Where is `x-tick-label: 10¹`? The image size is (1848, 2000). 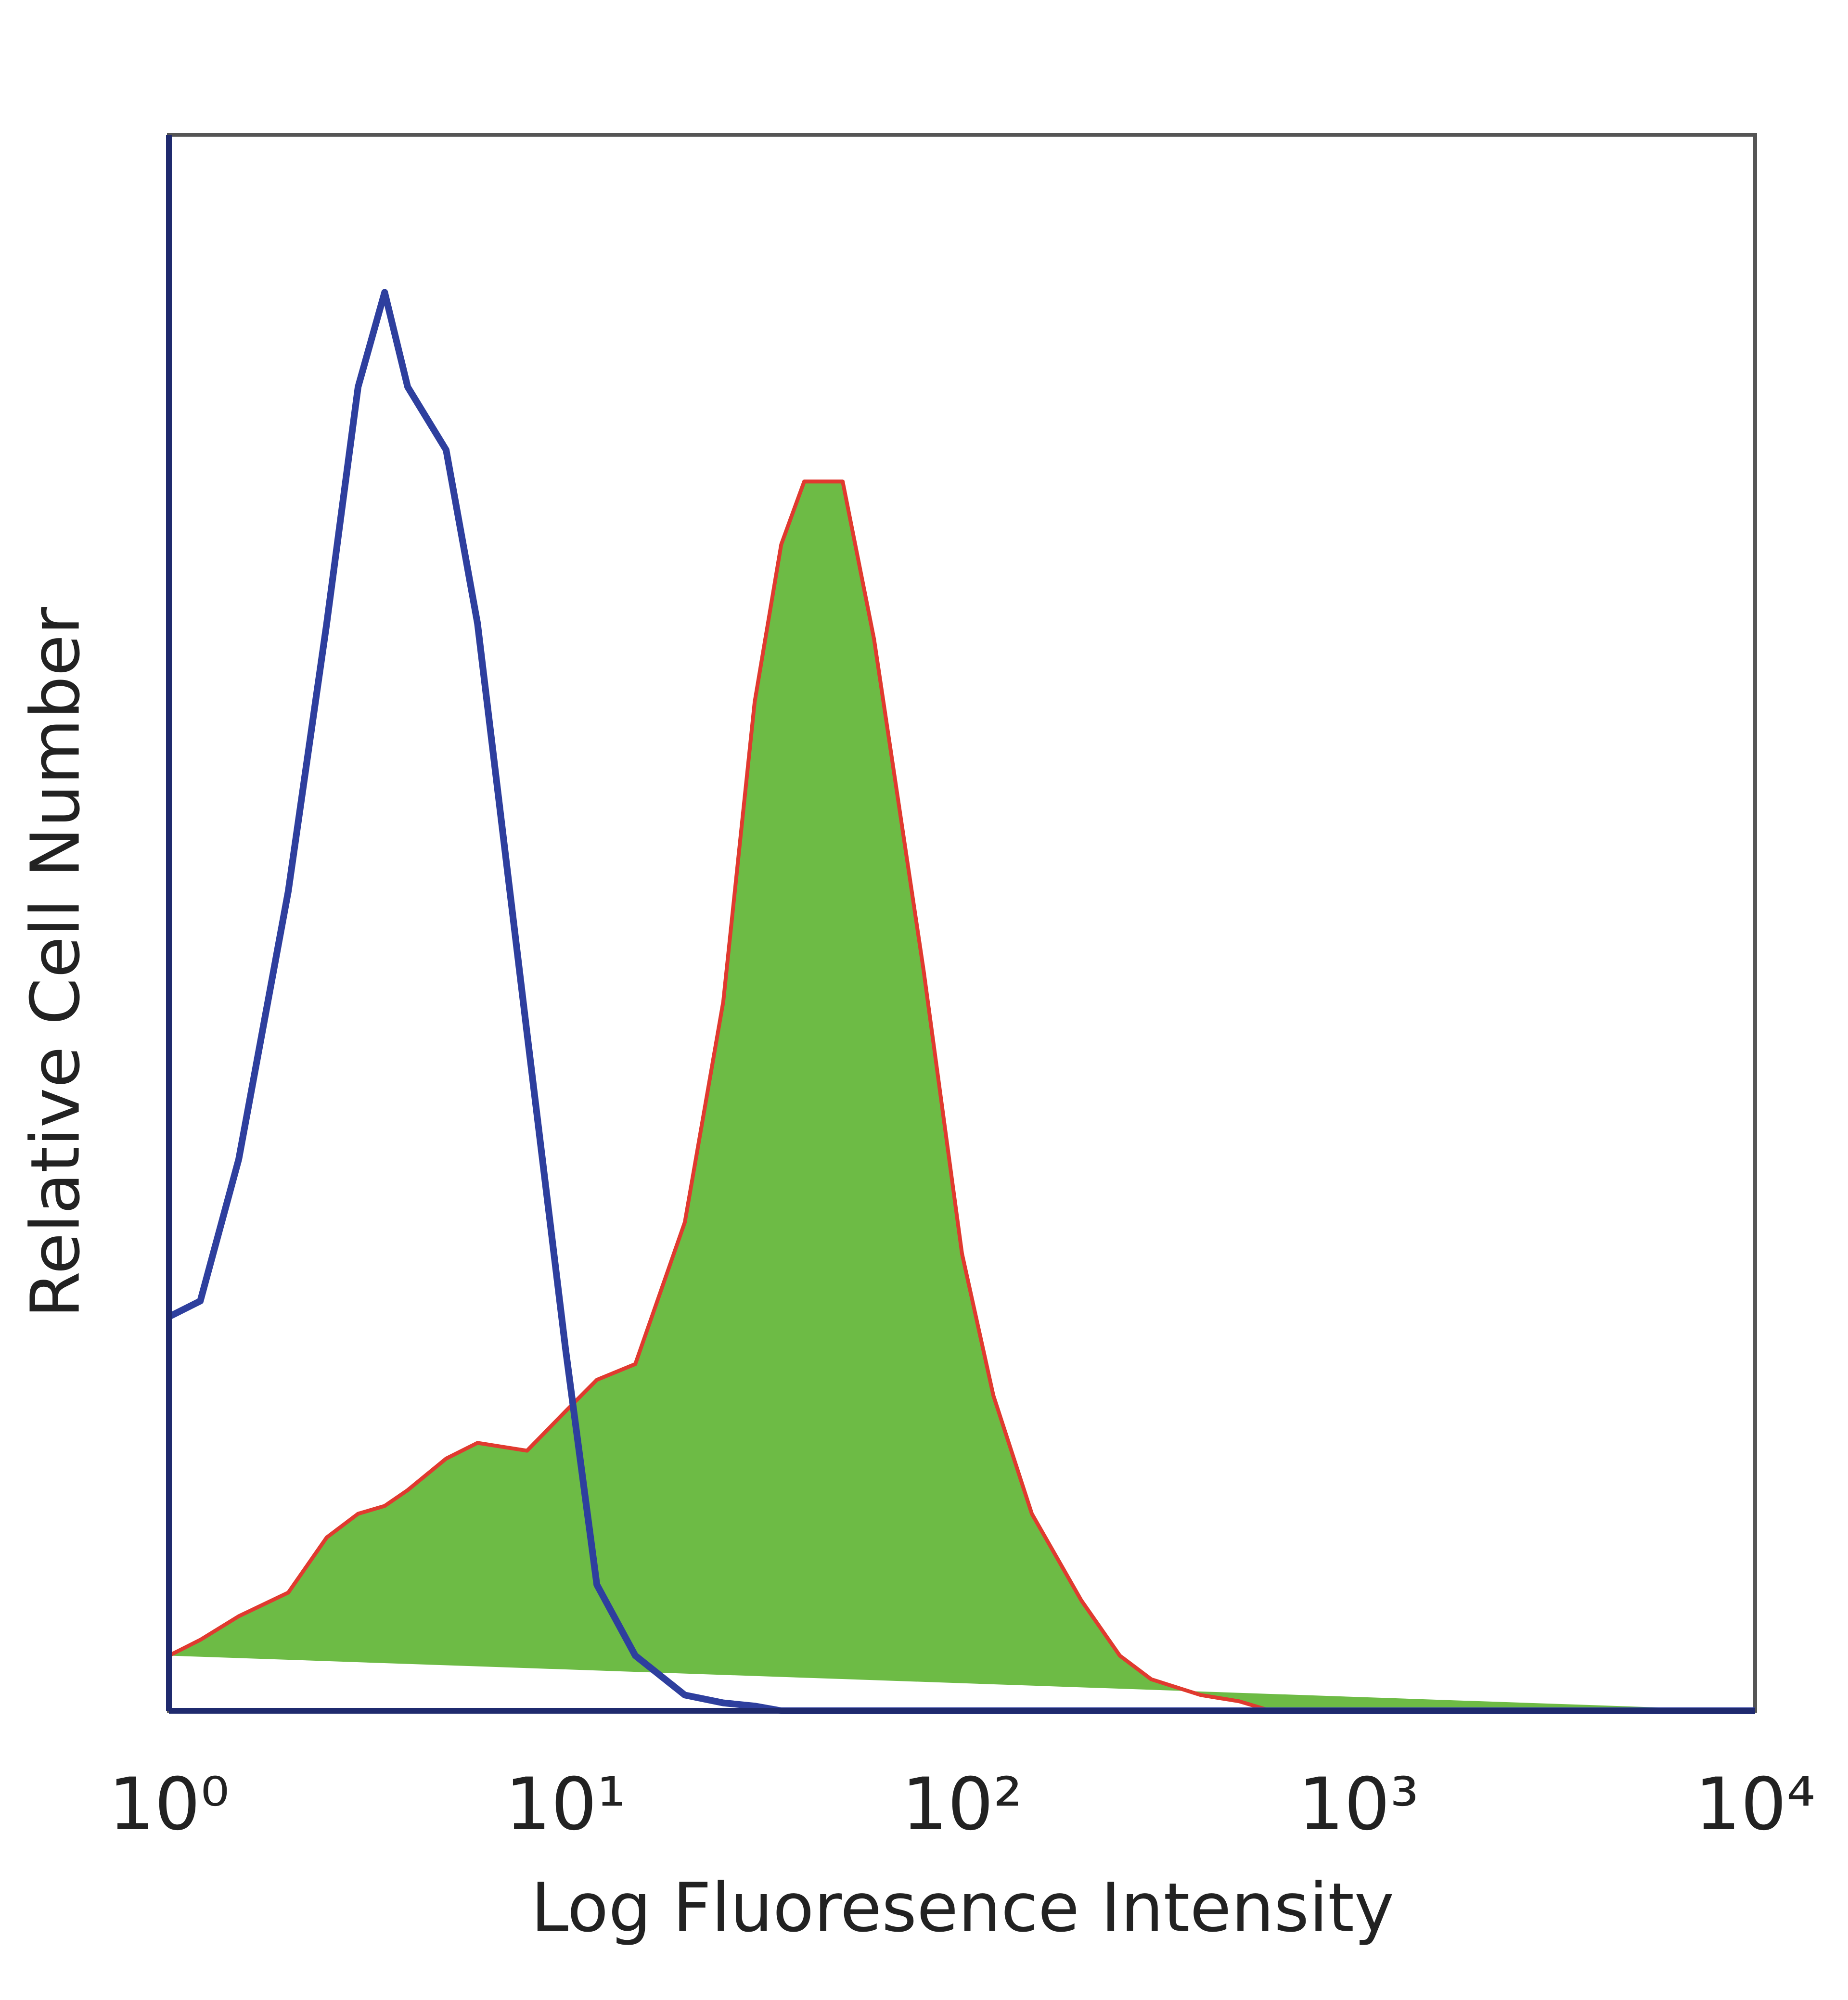 x-tick-label: 10¹ is located at coordinates (565, 1804).